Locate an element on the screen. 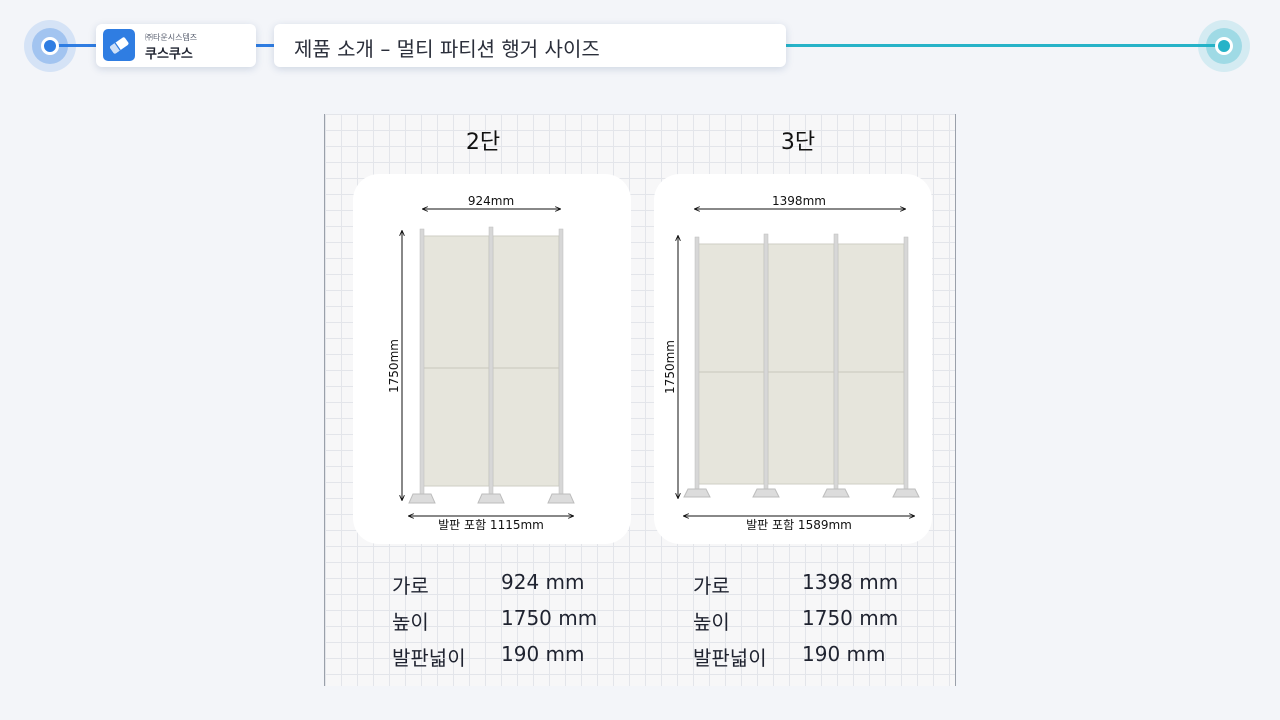  product-image-2tier: 924mm 1750mm 발판 포함 1115mm is located at coordinates (492, 359).